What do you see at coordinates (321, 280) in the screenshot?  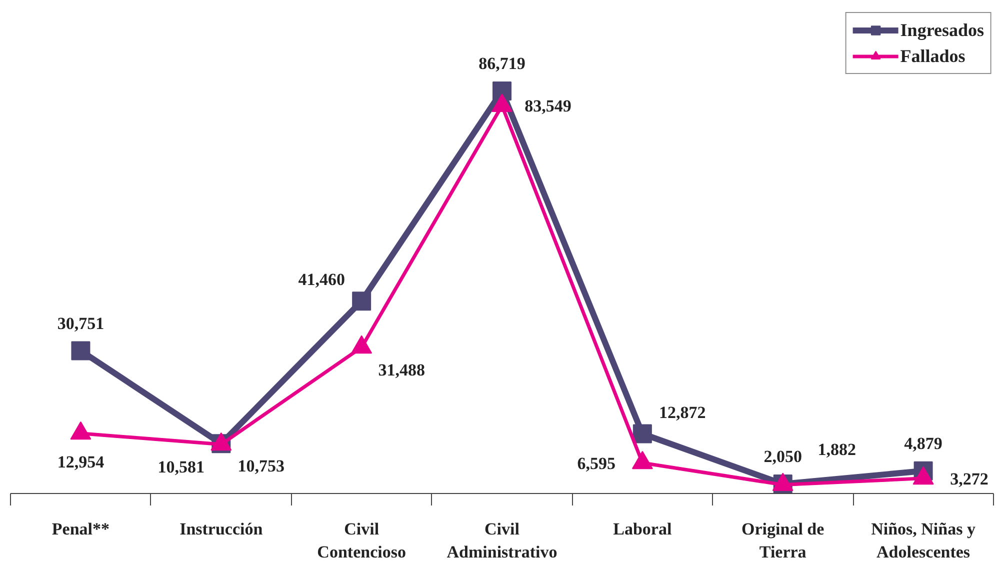 I see `data-label: 41,460` at bounding box center [321, 280].